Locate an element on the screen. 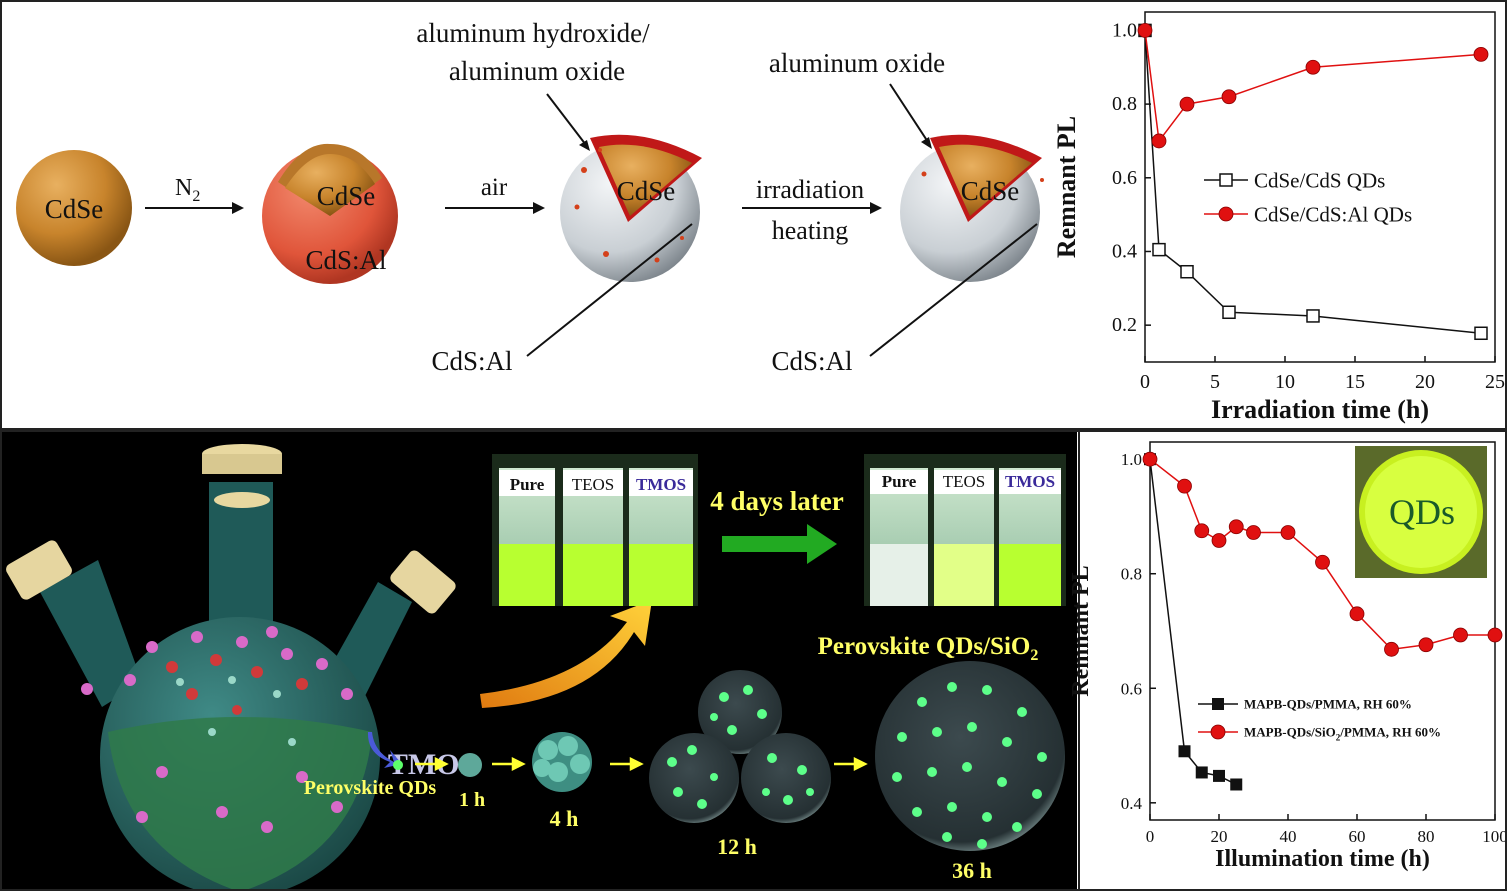  y-tick-label: 0.4 is located at coordinates (1132, 803).